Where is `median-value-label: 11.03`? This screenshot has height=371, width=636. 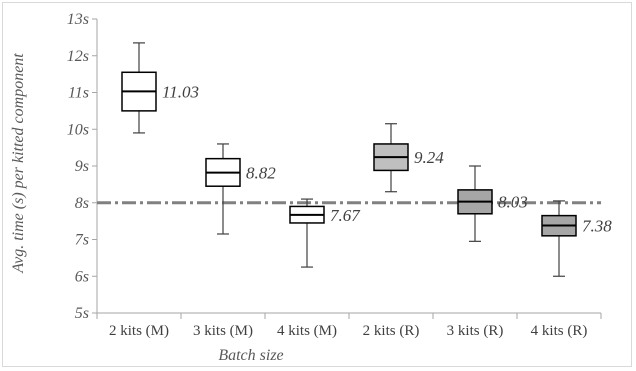 median-value-label: 11.03 is located at coordinates (180, 91).